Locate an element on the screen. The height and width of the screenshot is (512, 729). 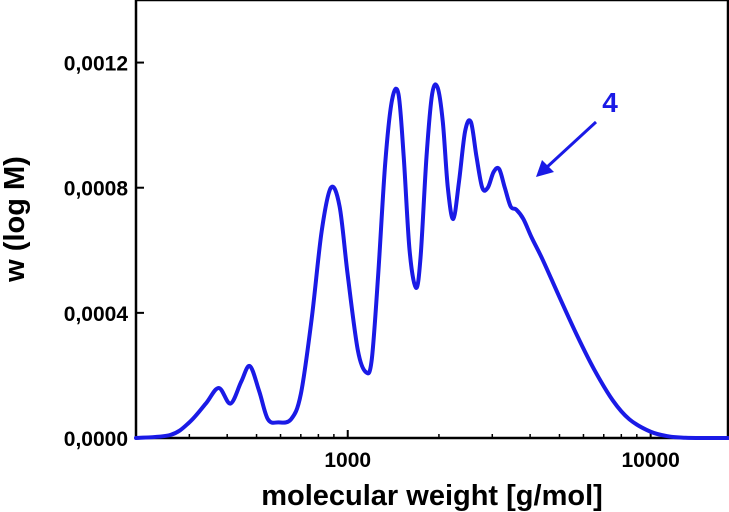
annotation-arrow is located at coordinates (571, 145).